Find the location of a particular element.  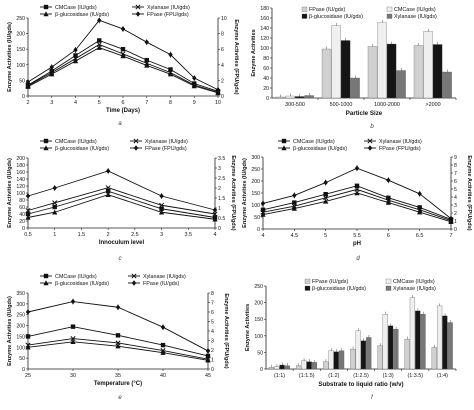

x-axis-label: Substrate to liquid ratio (w/v) is located at coordinates (360, 384).